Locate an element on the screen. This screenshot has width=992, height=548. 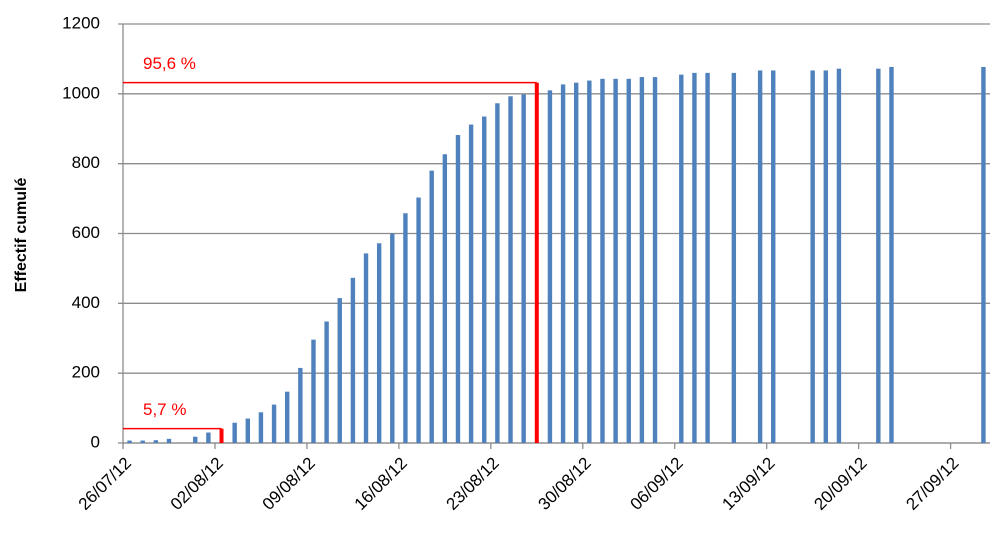
x-tick-label: 26/07/12 is located at coordinates (105, 484).